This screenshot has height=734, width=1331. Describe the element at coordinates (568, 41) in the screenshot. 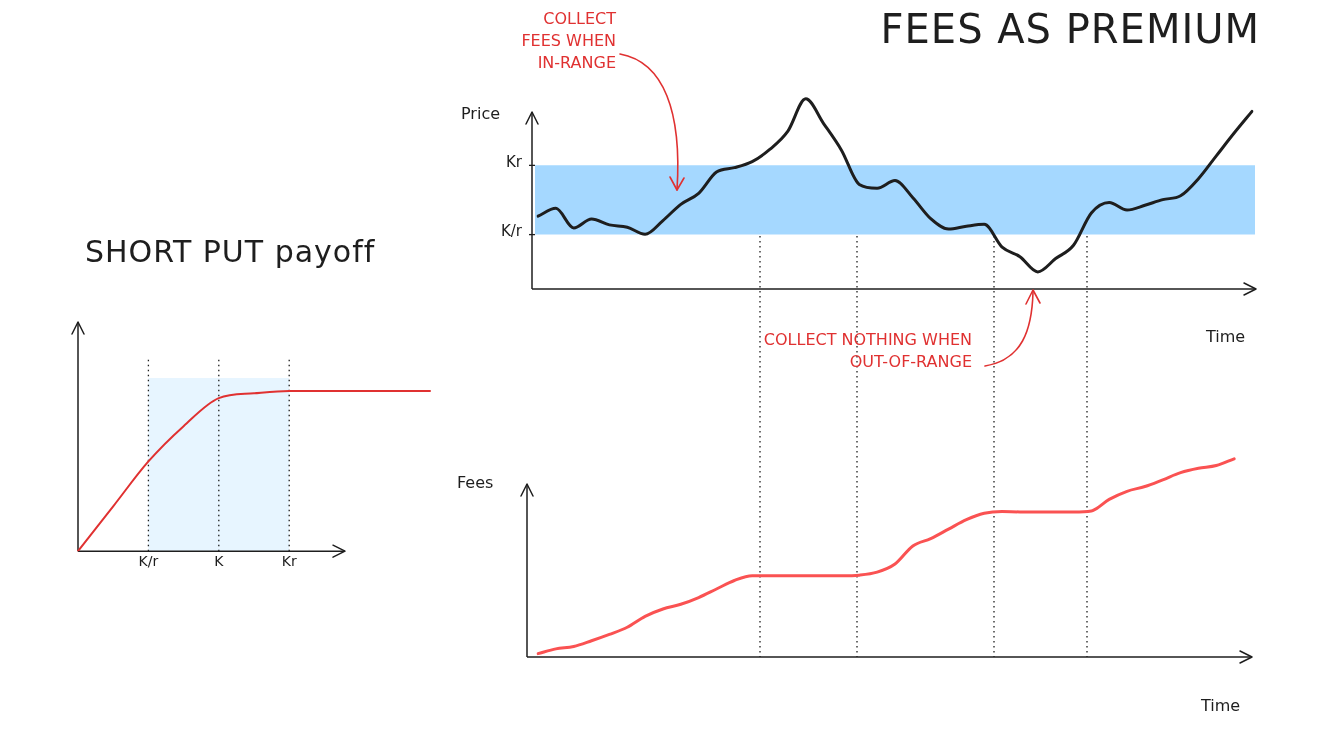

I see `text: COLLECT FEES WHEN IN-RANGE` at that location.